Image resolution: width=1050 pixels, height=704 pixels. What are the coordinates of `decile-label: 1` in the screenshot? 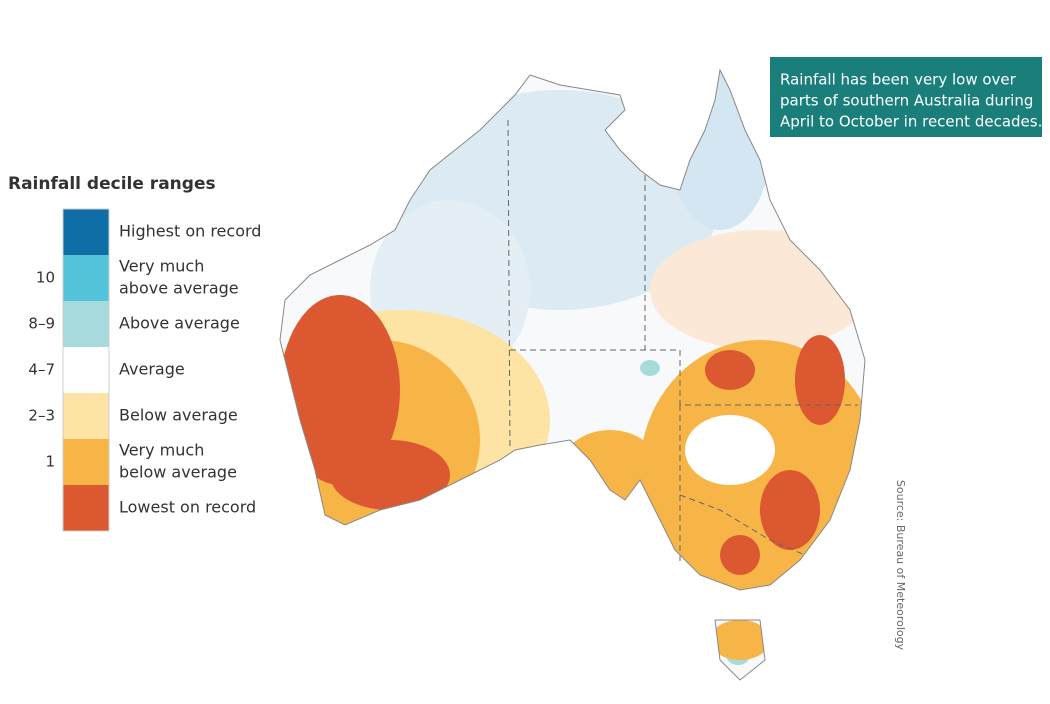 It's located at (50, 462).